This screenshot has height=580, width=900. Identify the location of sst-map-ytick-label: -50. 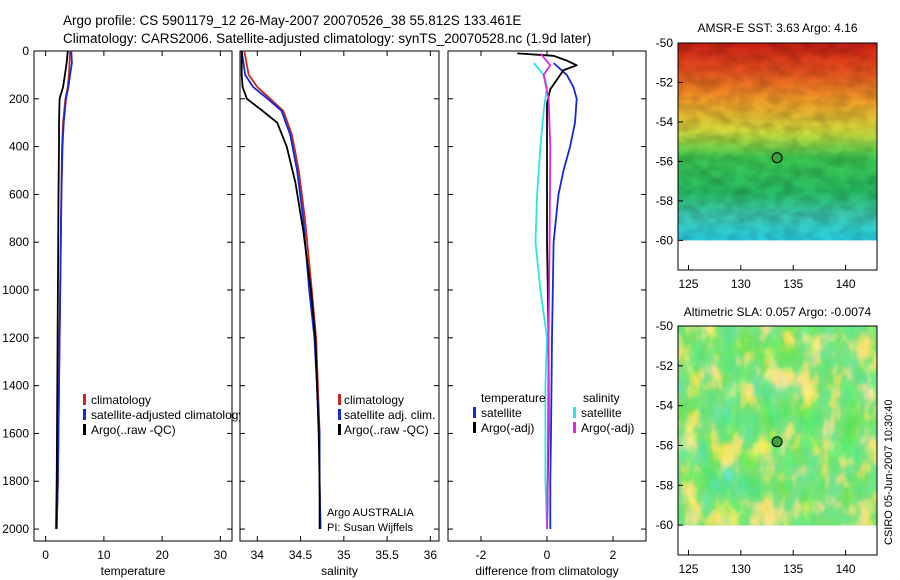
(665, 43).